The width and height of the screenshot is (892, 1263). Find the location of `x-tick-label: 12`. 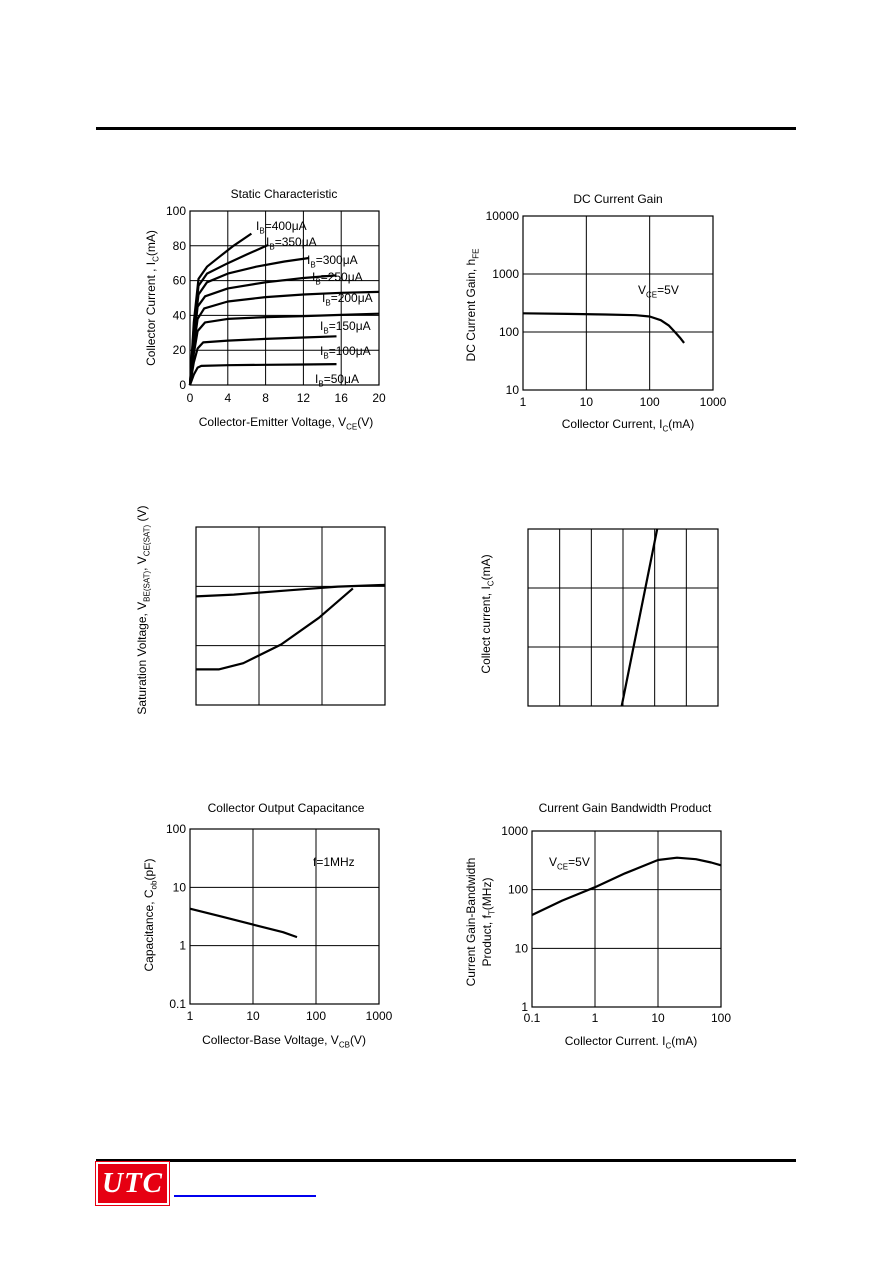

x-tick-label: 12 is located at coordinates (304, 398).